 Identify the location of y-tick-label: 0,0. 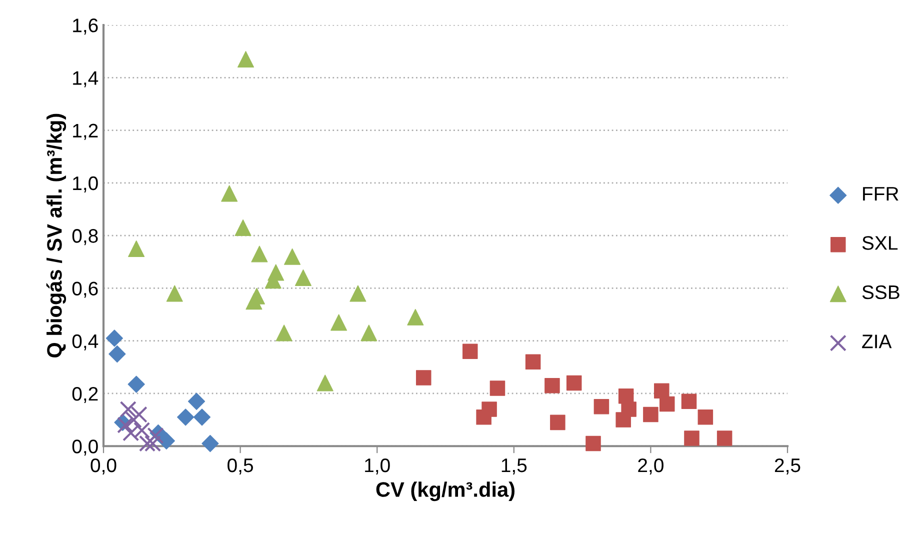
(85, 448).